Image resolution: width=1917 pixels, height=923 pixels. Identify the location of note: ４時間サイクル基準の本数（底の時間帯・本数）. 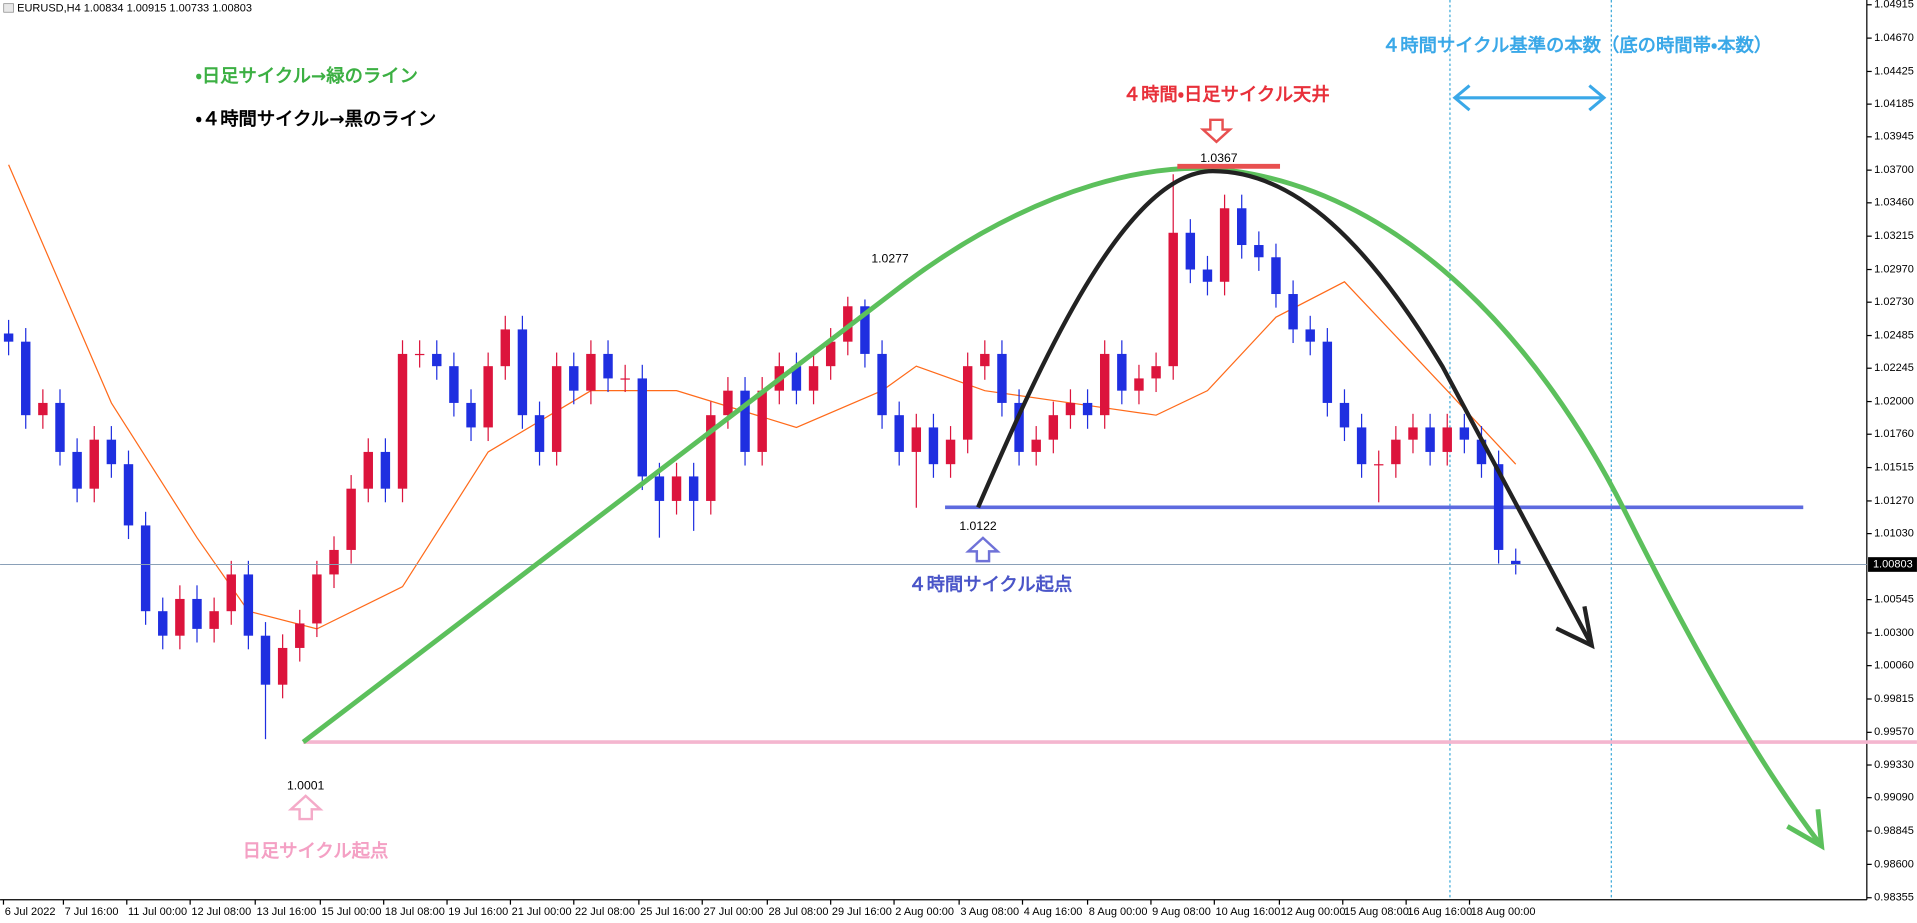
(1577, 45).